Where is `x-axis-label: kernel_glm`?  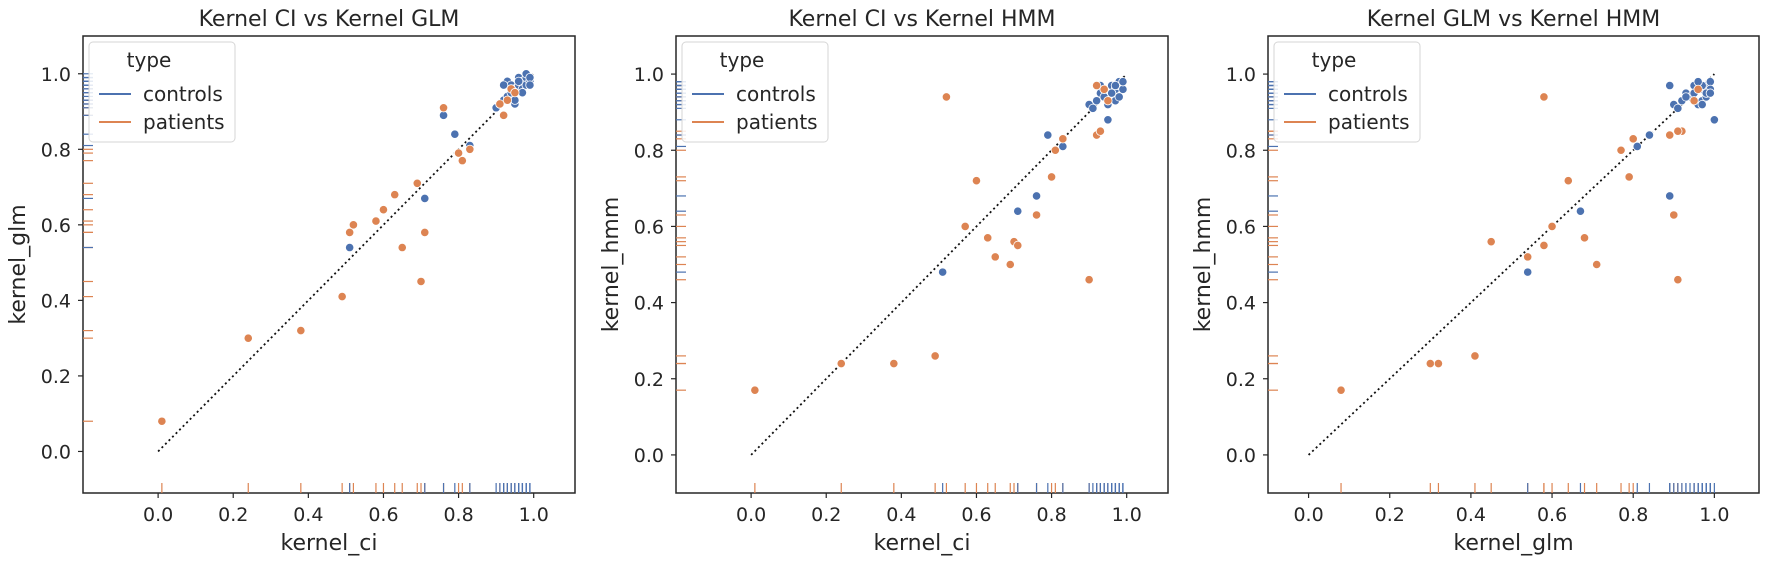
x-axis-label: kernel_glm is located at coordinates (1513, 543).